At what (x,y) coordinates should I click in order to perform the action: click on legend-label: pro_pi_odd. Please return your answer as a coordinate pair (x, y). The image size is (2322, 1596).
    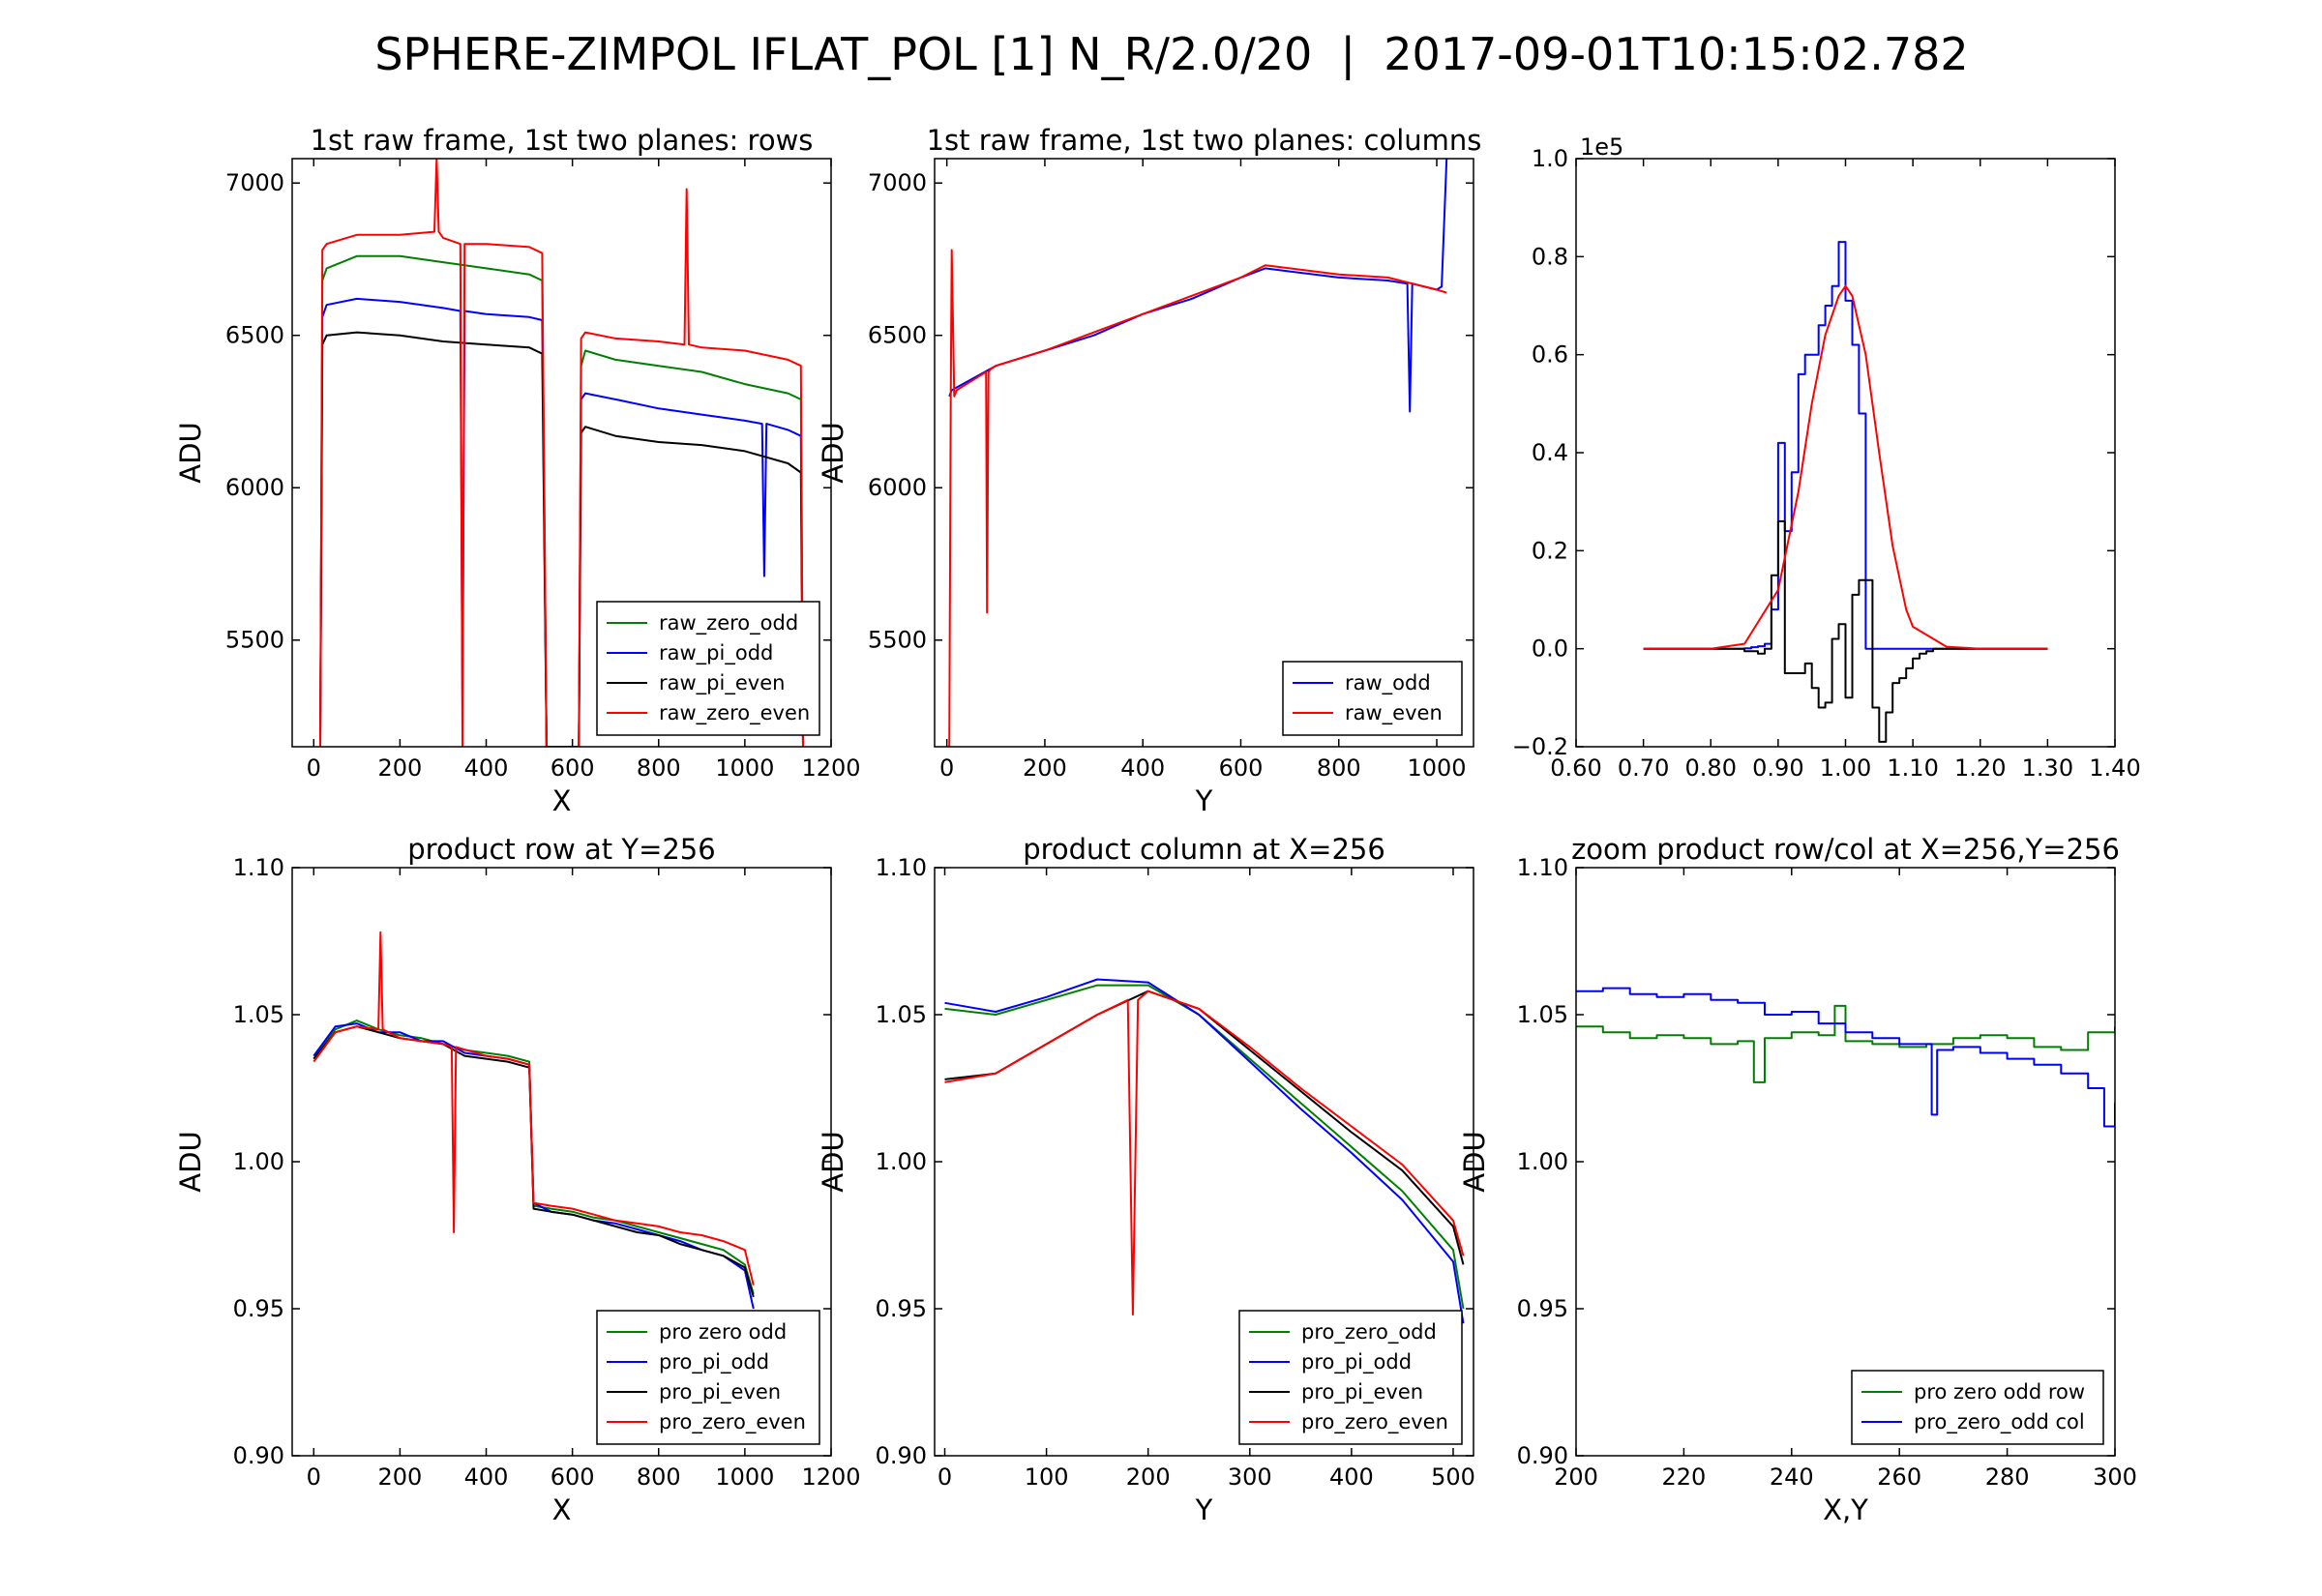
    Looking at the image, I should click on (714, 1362).